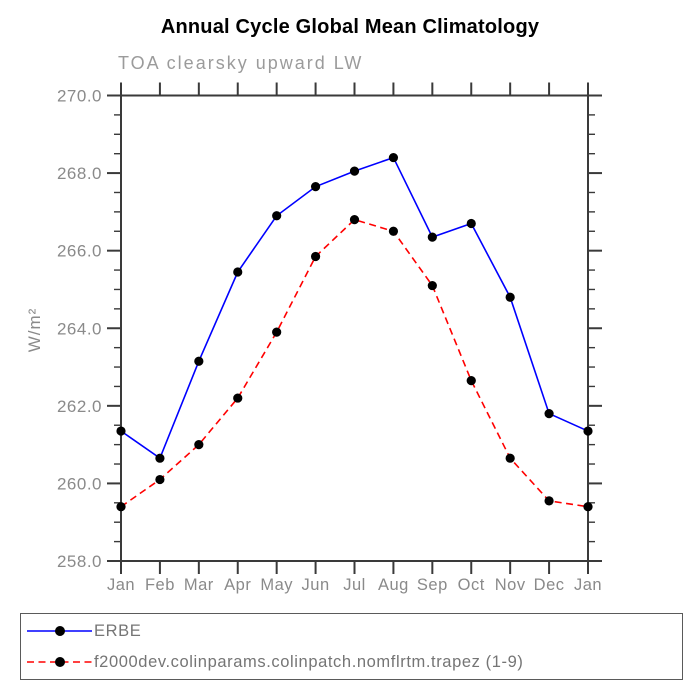 The height and width of the screenshot is (700, 700). Describe the element at coordinates (118, 630) in the screenshot. I see `legend-label-erbe: ERBE` at that location.